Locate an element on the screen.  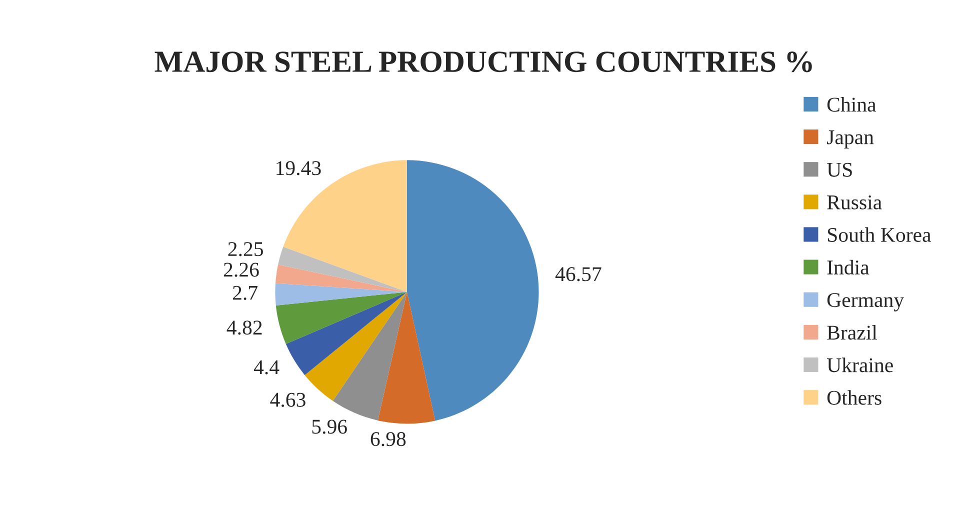
data-label: 2.7 is located at coordinates (245, 293).